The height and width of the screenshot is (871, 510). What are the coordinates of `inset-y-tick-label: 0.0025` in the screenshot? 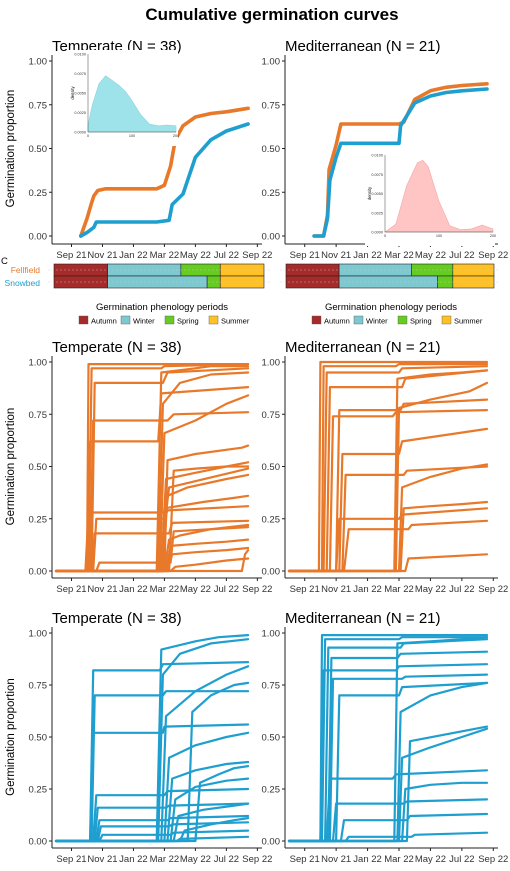 It's located at (80, 113).